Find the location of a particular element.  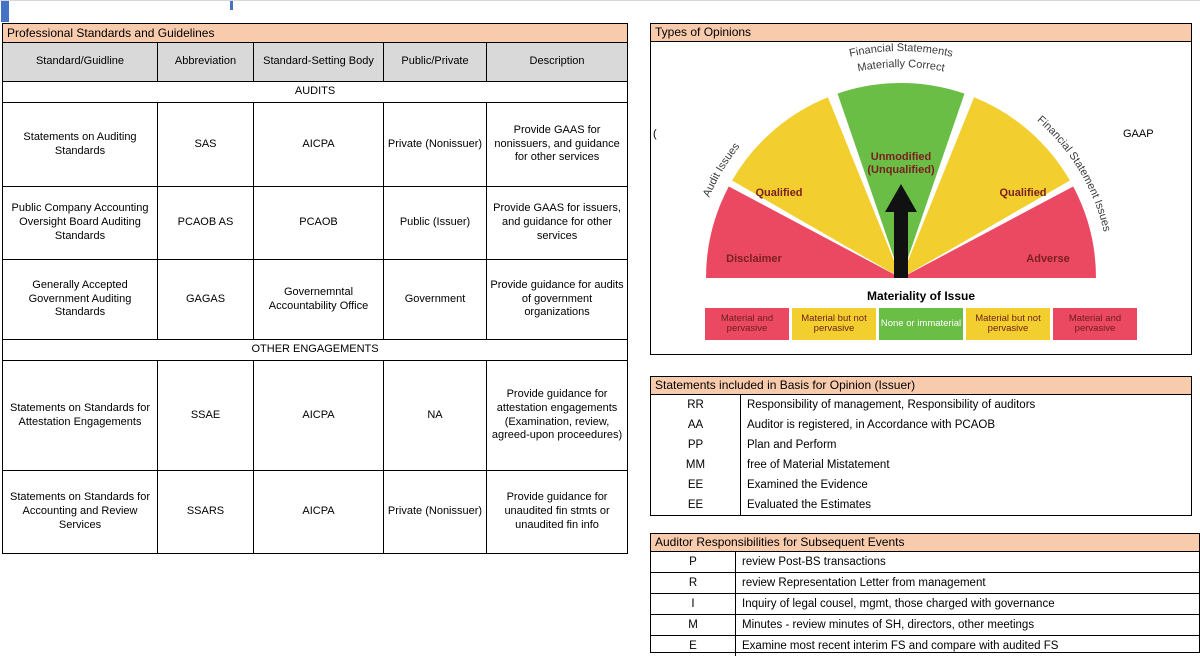

section-band-other-engagements: OTHER ENGAGEMENTS is located at coordinates (315, 350).